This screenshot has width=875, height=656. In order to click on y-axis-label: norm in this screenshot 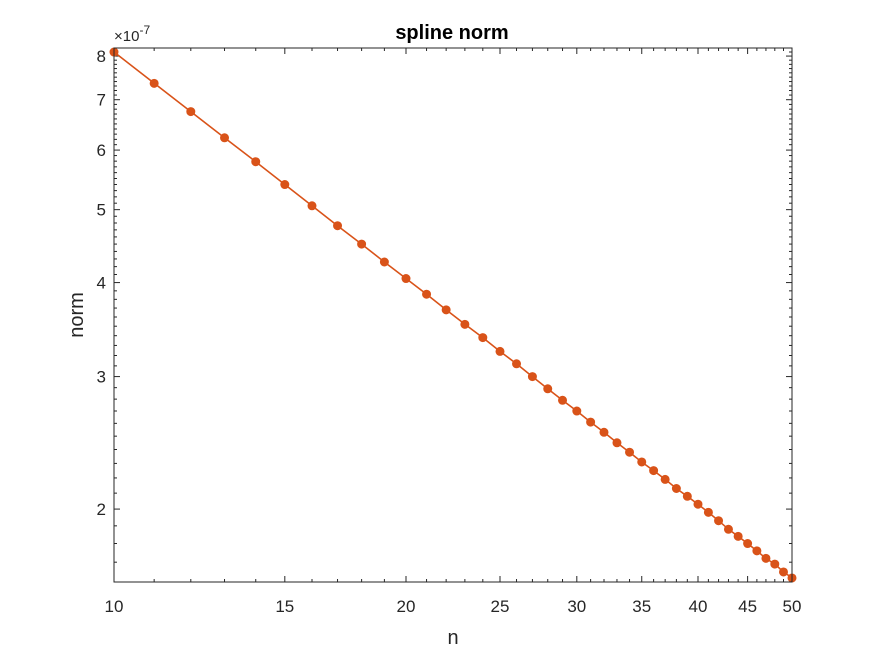, I will do `click(77, 315)`.